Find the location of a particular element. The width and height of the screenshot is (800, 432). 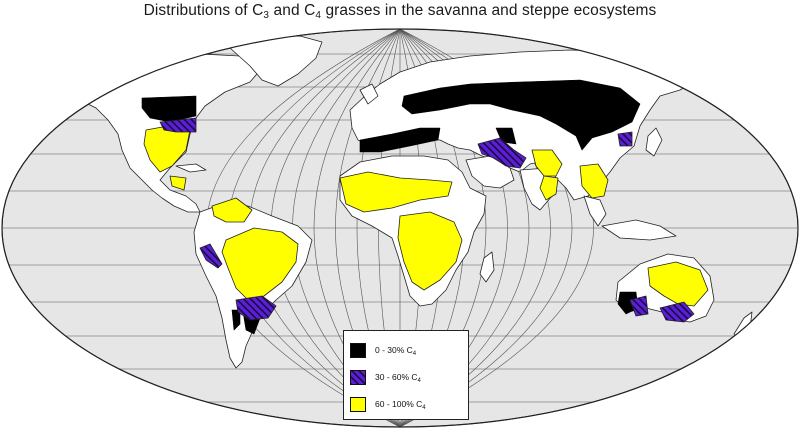

map-legend: 0 - 30% C4 30 - 60% C4 60 - 100% C4 is located at coordinates (406, 375).